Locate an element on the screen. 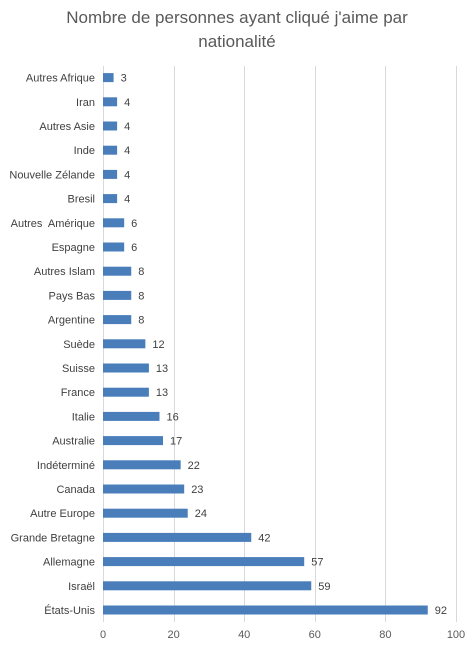  category-label: Suisse is located at coordinates (78, 369).